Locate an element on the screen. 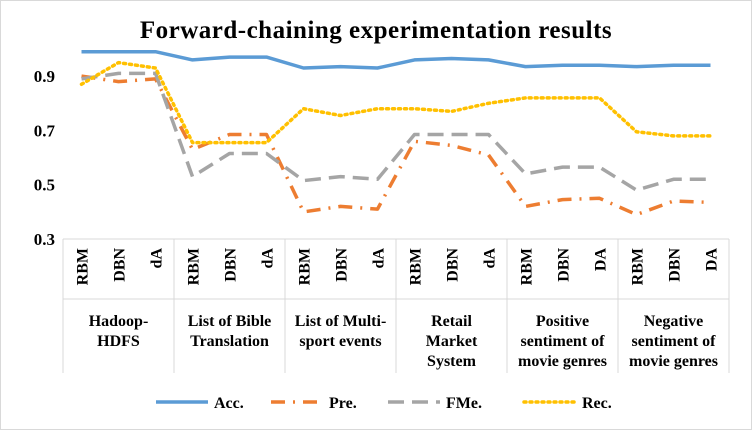  group-label: List of Multi- is located at coordinates (341, 321).